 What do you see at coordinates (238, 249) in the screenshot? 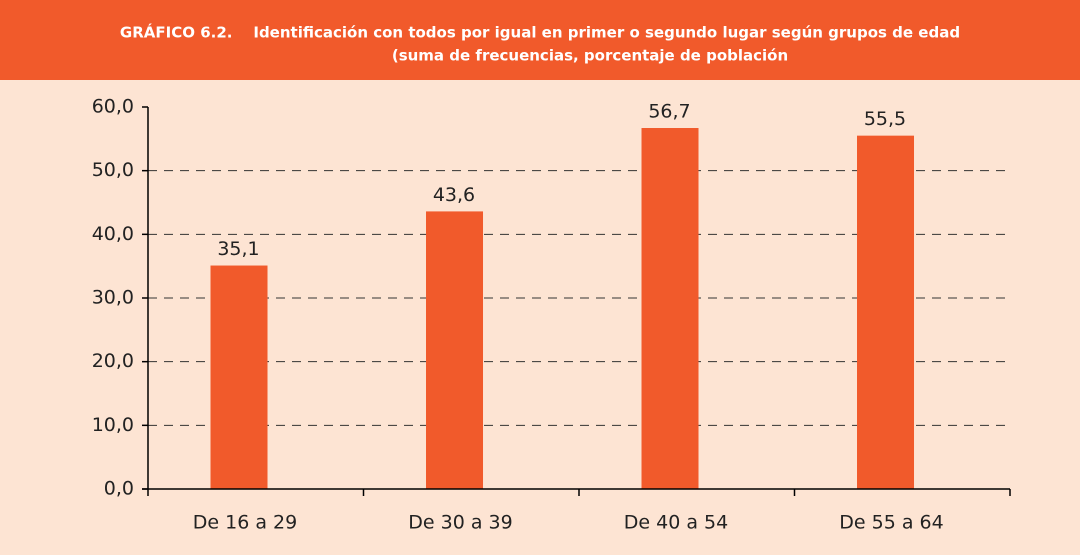
I see `data-label: 35,1` at bounding box center [238, 249].